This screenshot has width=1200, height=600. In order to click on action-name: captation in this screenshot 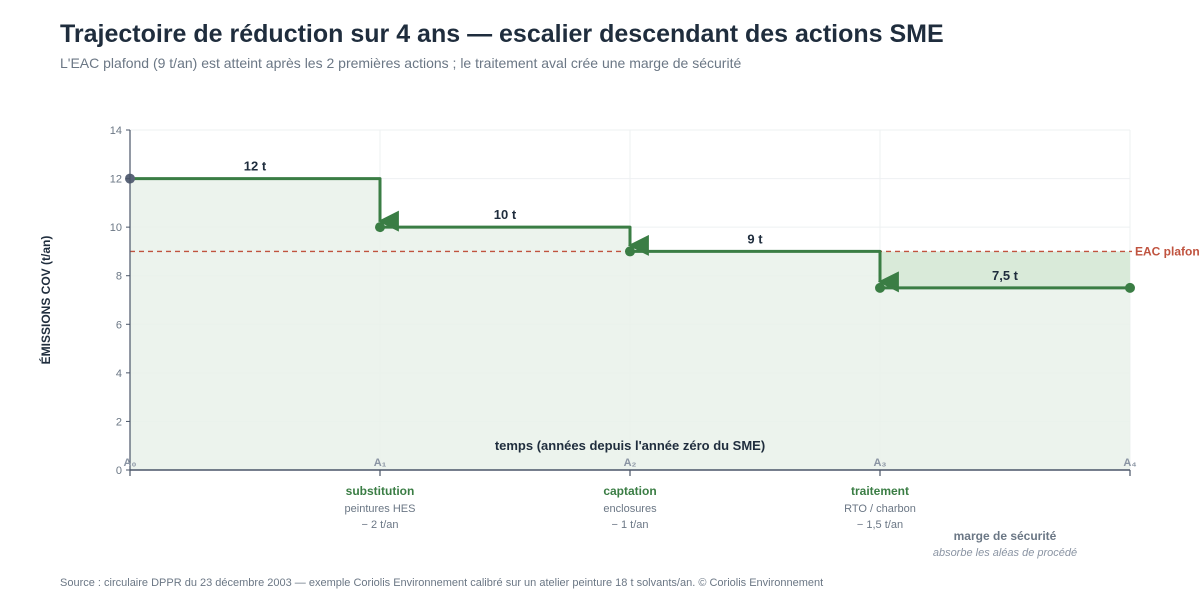, I will do `click(629, 491)`.